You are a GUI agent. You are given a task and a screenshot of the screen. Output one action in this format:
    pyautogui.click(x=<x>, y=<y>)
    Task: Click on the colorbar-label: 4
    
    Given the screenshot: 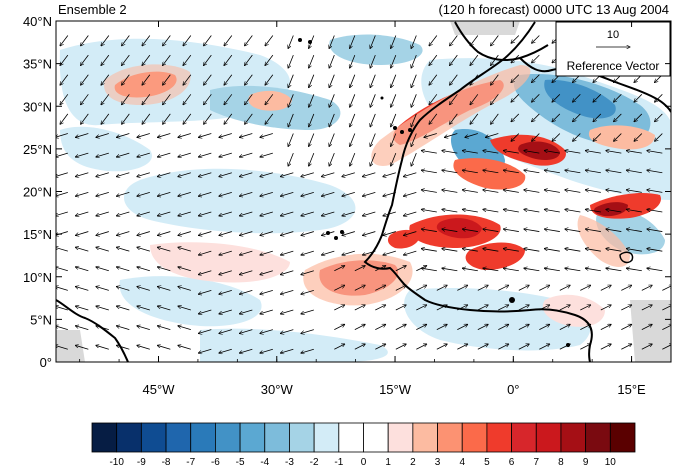 What is the action you would take?
    pyautogui.click(x=462, y=462)
    